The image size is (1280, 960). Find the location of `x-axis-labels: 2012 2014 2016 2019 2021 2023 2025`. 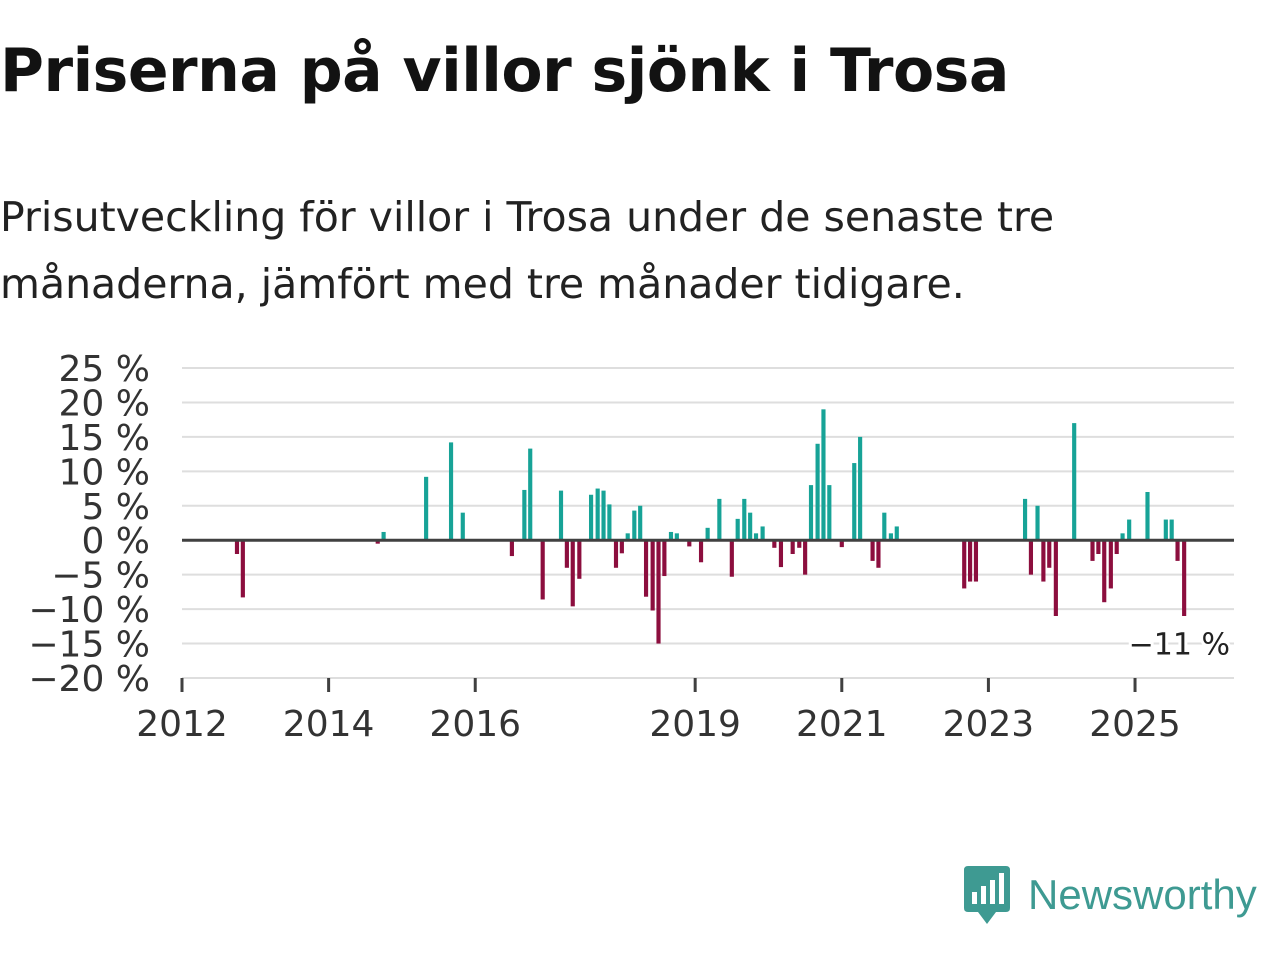

x-axis-labels: 2012 2014 2016 2019 2021 2023 2025 is located at coordinates (658, 722).